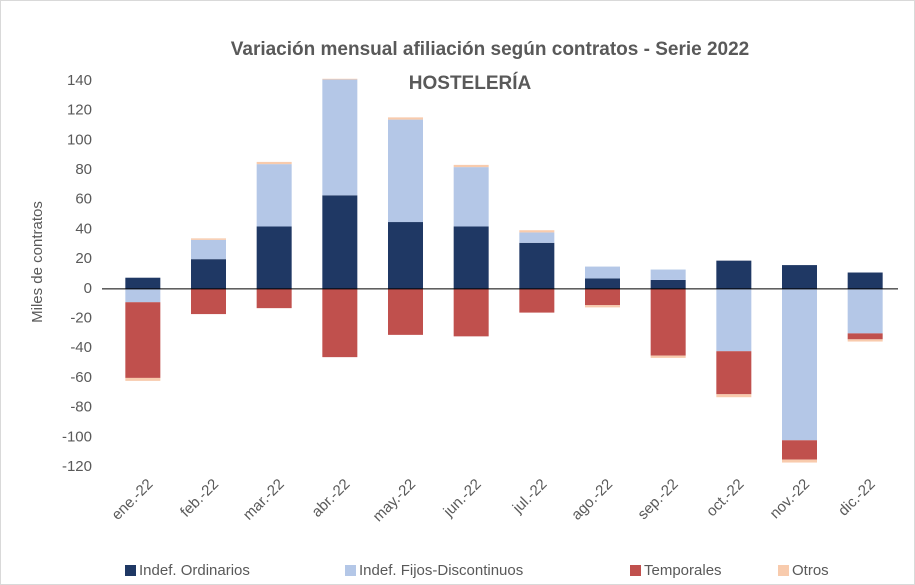 This screenshot has height=585, width=915. Describe the element at coordinates (683, 570) in the screenshot. I see `legend-label: Temporales` at that location.